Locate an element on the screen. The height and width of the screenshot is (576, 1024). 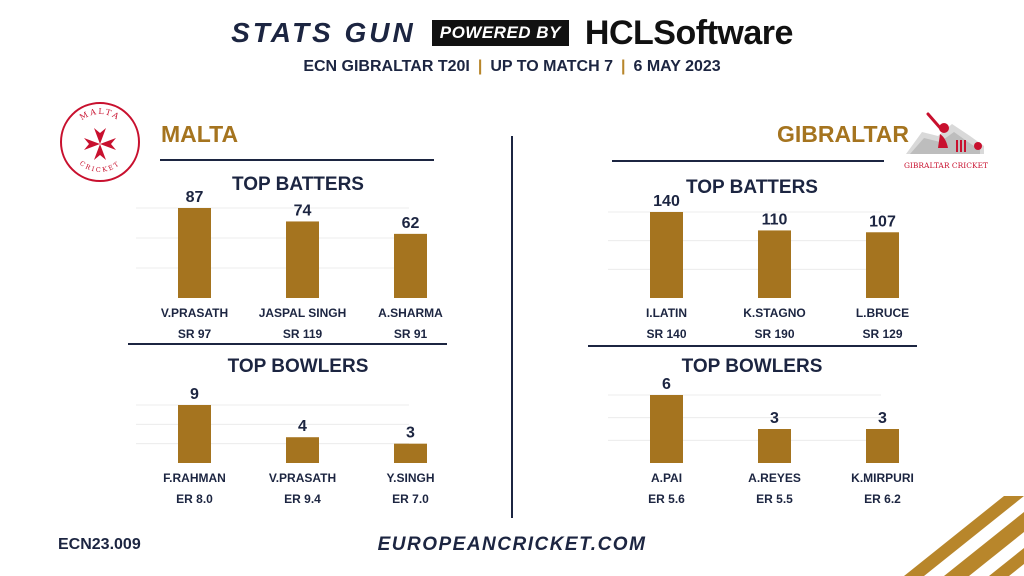
data-label: 107 is located at coordinates (882, 221).